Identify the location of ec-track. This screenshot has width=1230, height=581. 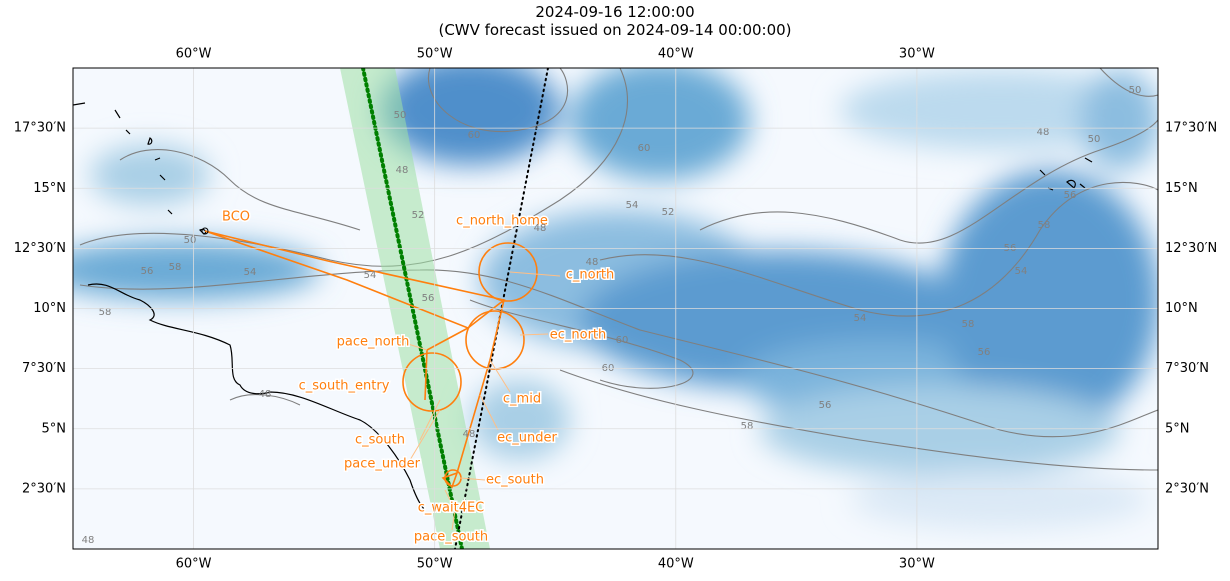
(501, 308).